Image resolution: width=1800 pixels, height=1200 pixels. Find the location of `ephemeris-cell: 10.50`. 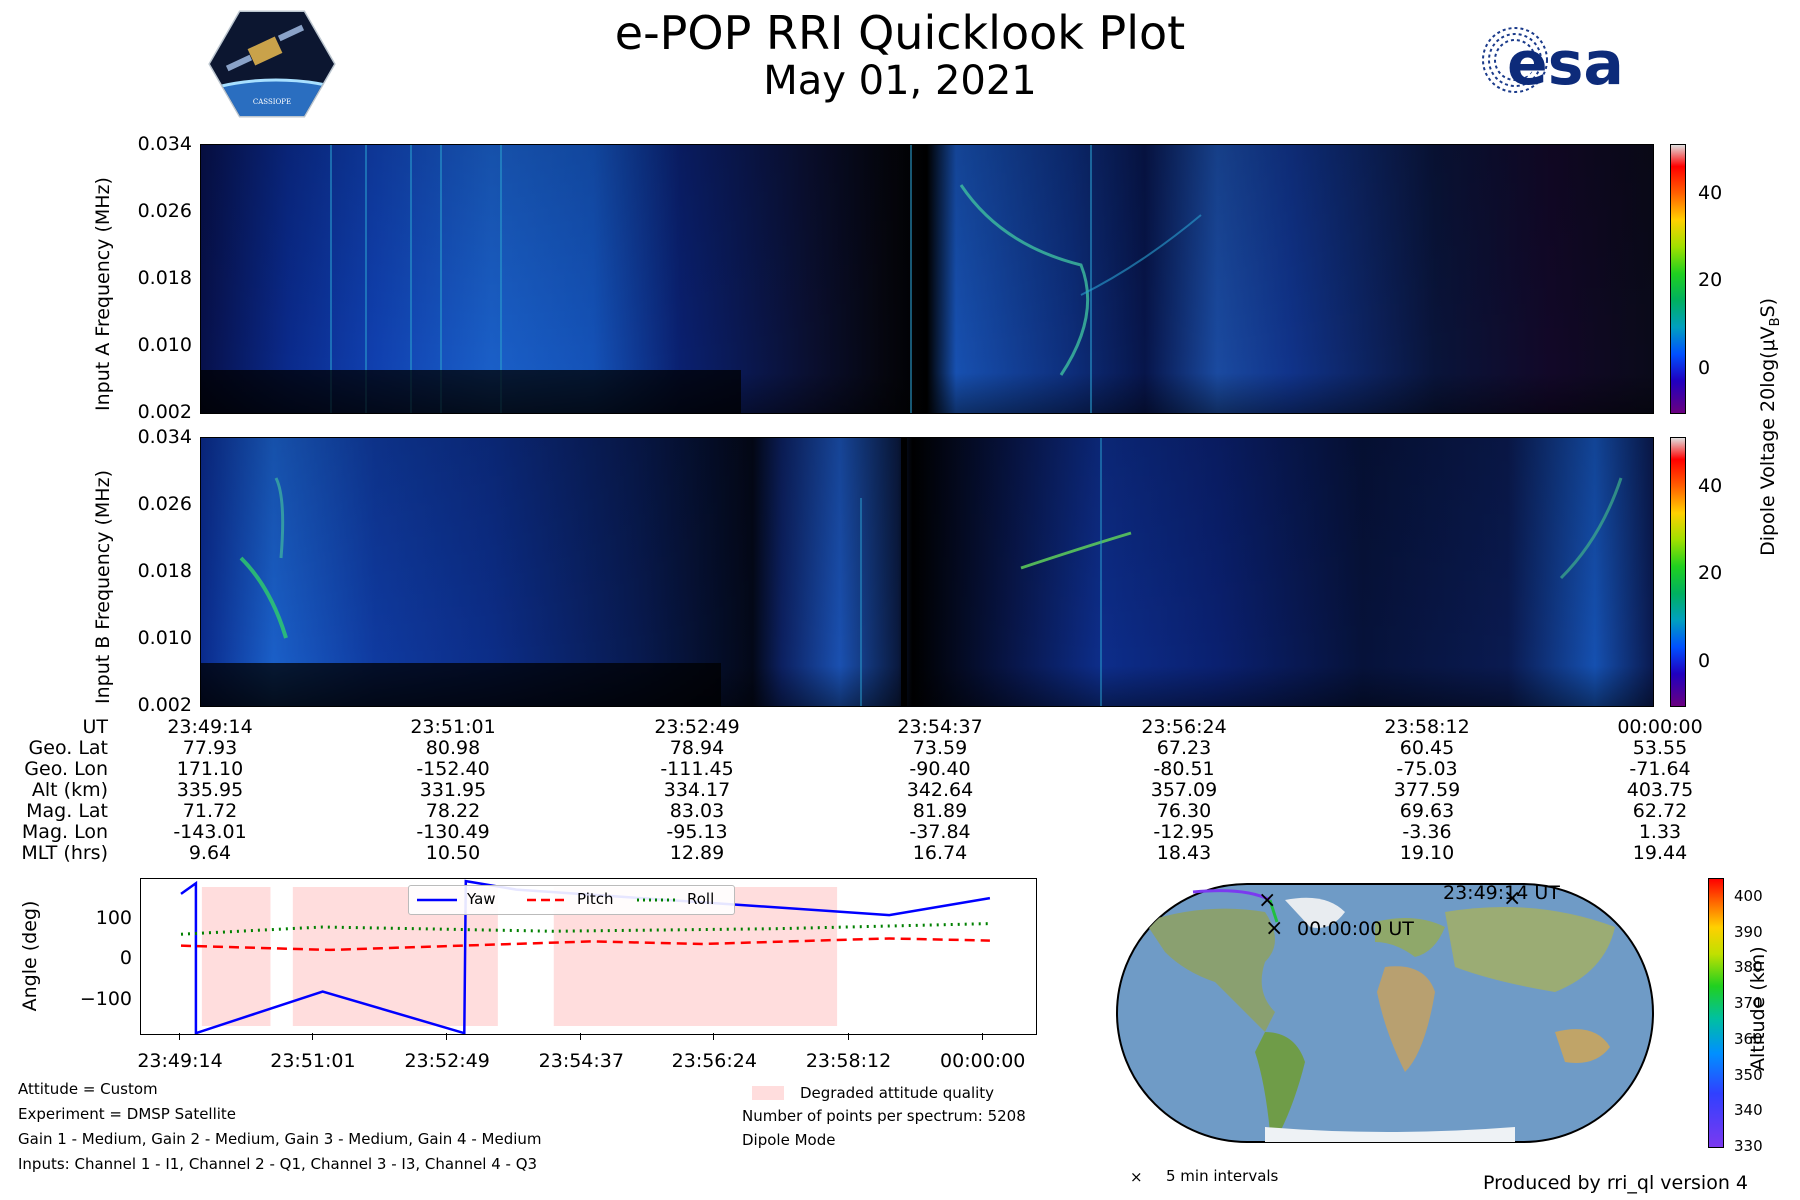

ephemeris-cell: 10.50 is located at coordinates (453, 853).